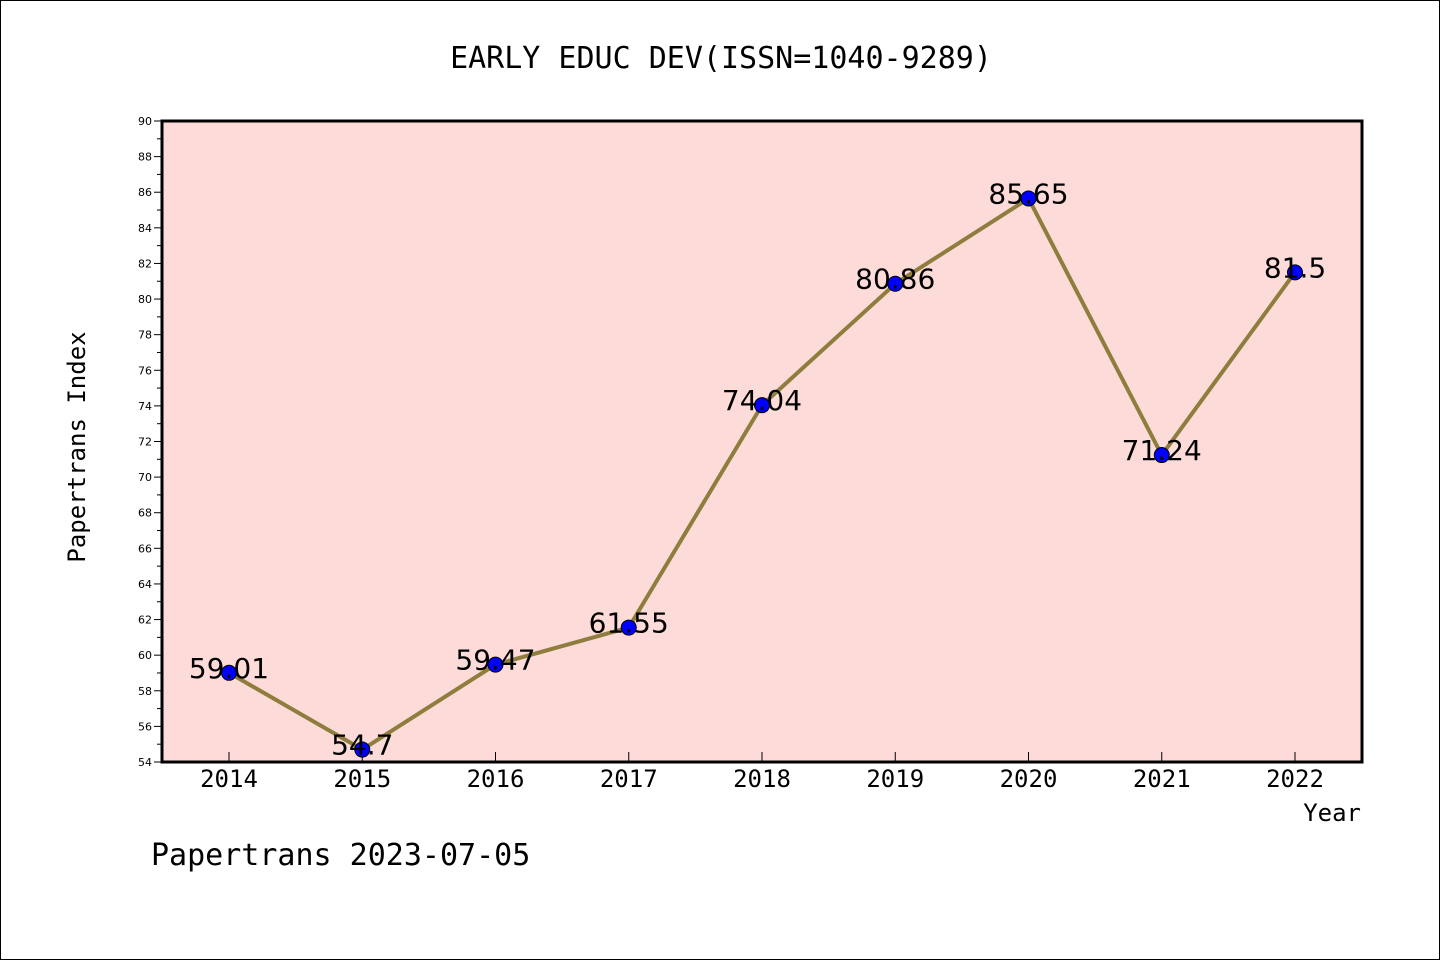 The height and width of the screenshot is (961, 1440). Describe the element at coordinates (145, 584) in the screenshot. I see `y-tick-label: 64` at that location.